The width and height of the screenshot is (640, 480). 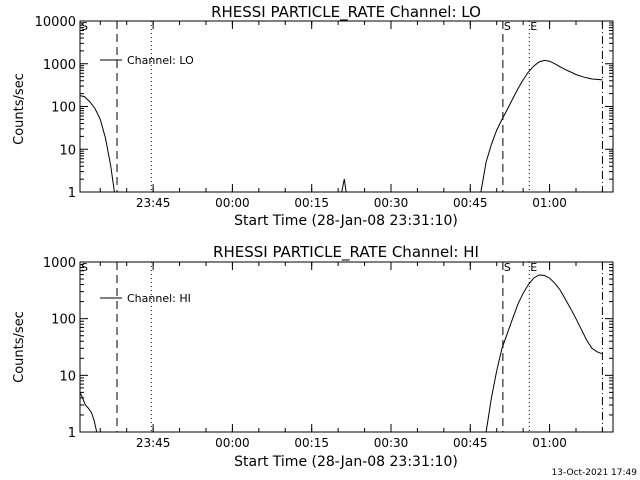 I want to click on chart-title: RHESSI PARTICLE_RATE Channel: LO, so click(x=346, y=12).